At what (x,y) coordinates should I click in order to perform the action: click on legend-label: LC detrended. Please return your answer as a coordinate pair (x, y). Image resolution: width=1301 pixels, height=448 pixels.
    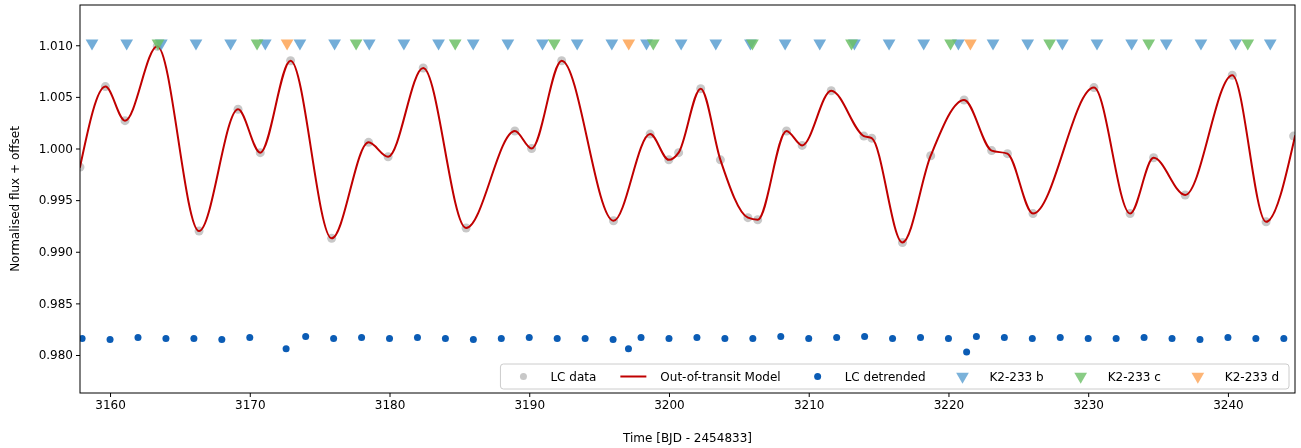
    Looking at the image, I should click on (885, 376).